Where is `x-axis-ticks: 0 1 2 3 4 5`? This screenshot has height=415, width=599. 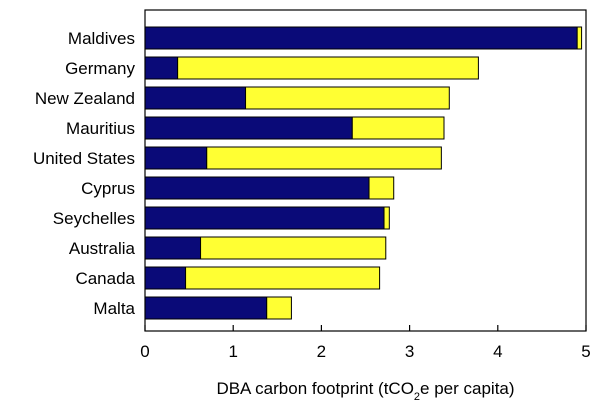 x-axis-ticks: 0 1 2 3 4 5 is located at coordinates (365, 343).